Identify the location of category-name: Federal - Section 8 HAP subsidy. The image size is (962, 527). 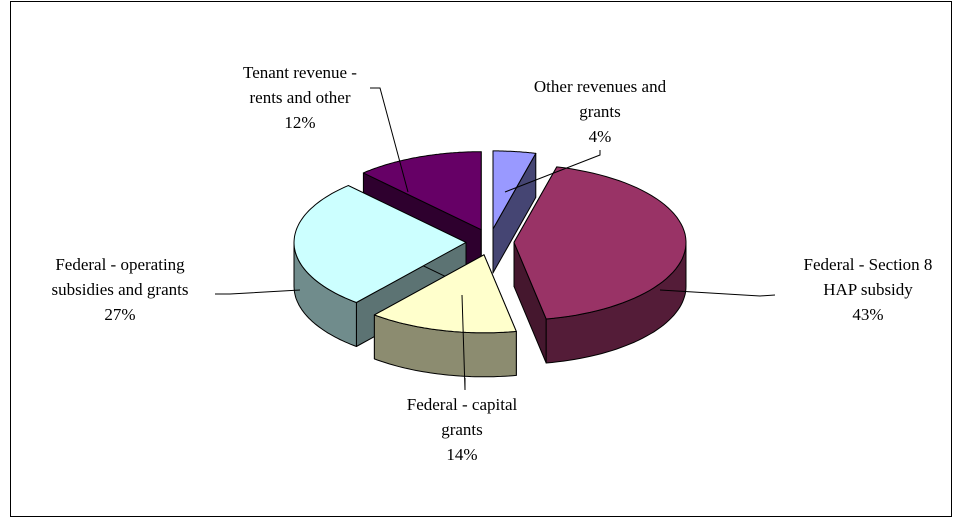
(868, 277).